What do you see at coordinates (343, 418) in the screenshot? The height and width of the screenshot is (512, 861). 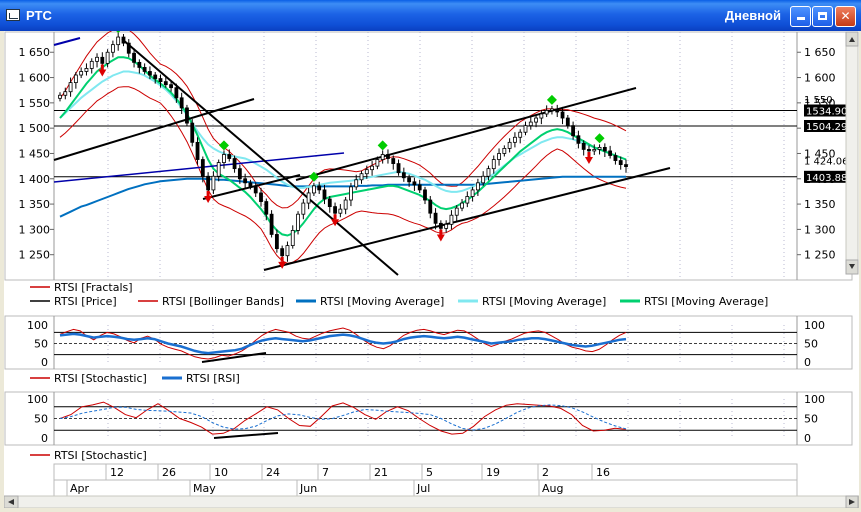 I see `stochastic-line` at bounding box center [343, 418].